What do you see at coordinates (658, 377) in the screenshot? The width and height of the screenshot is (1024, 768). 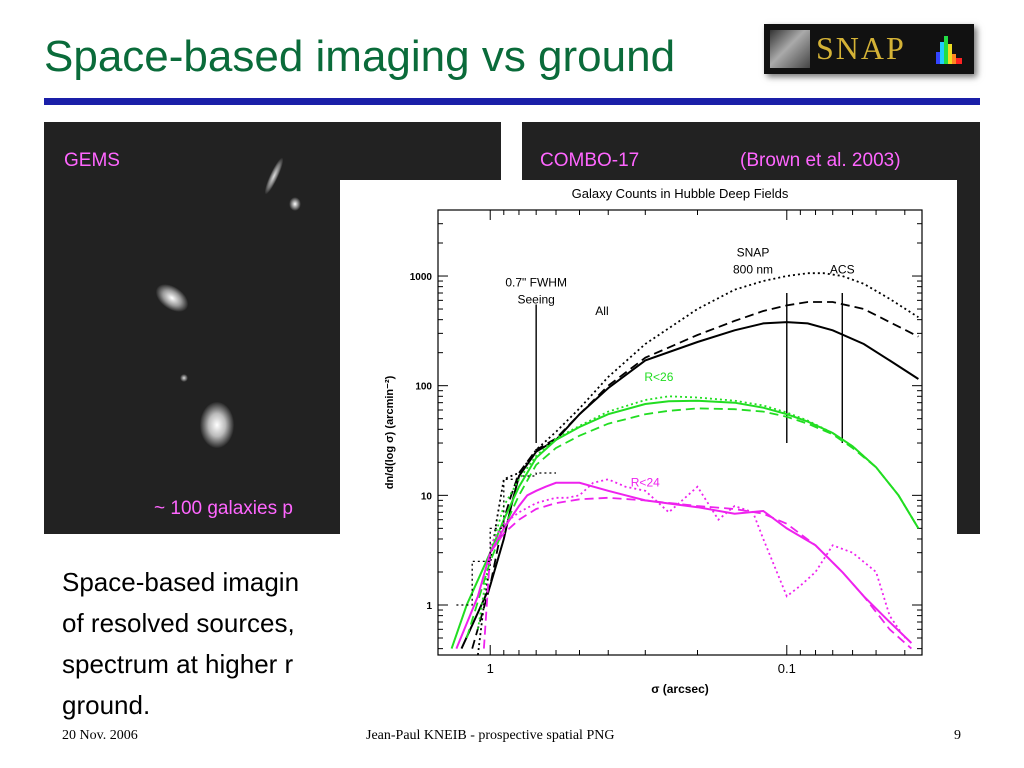 I see `annotation-label: R<26` at bounding box center [658, 377].